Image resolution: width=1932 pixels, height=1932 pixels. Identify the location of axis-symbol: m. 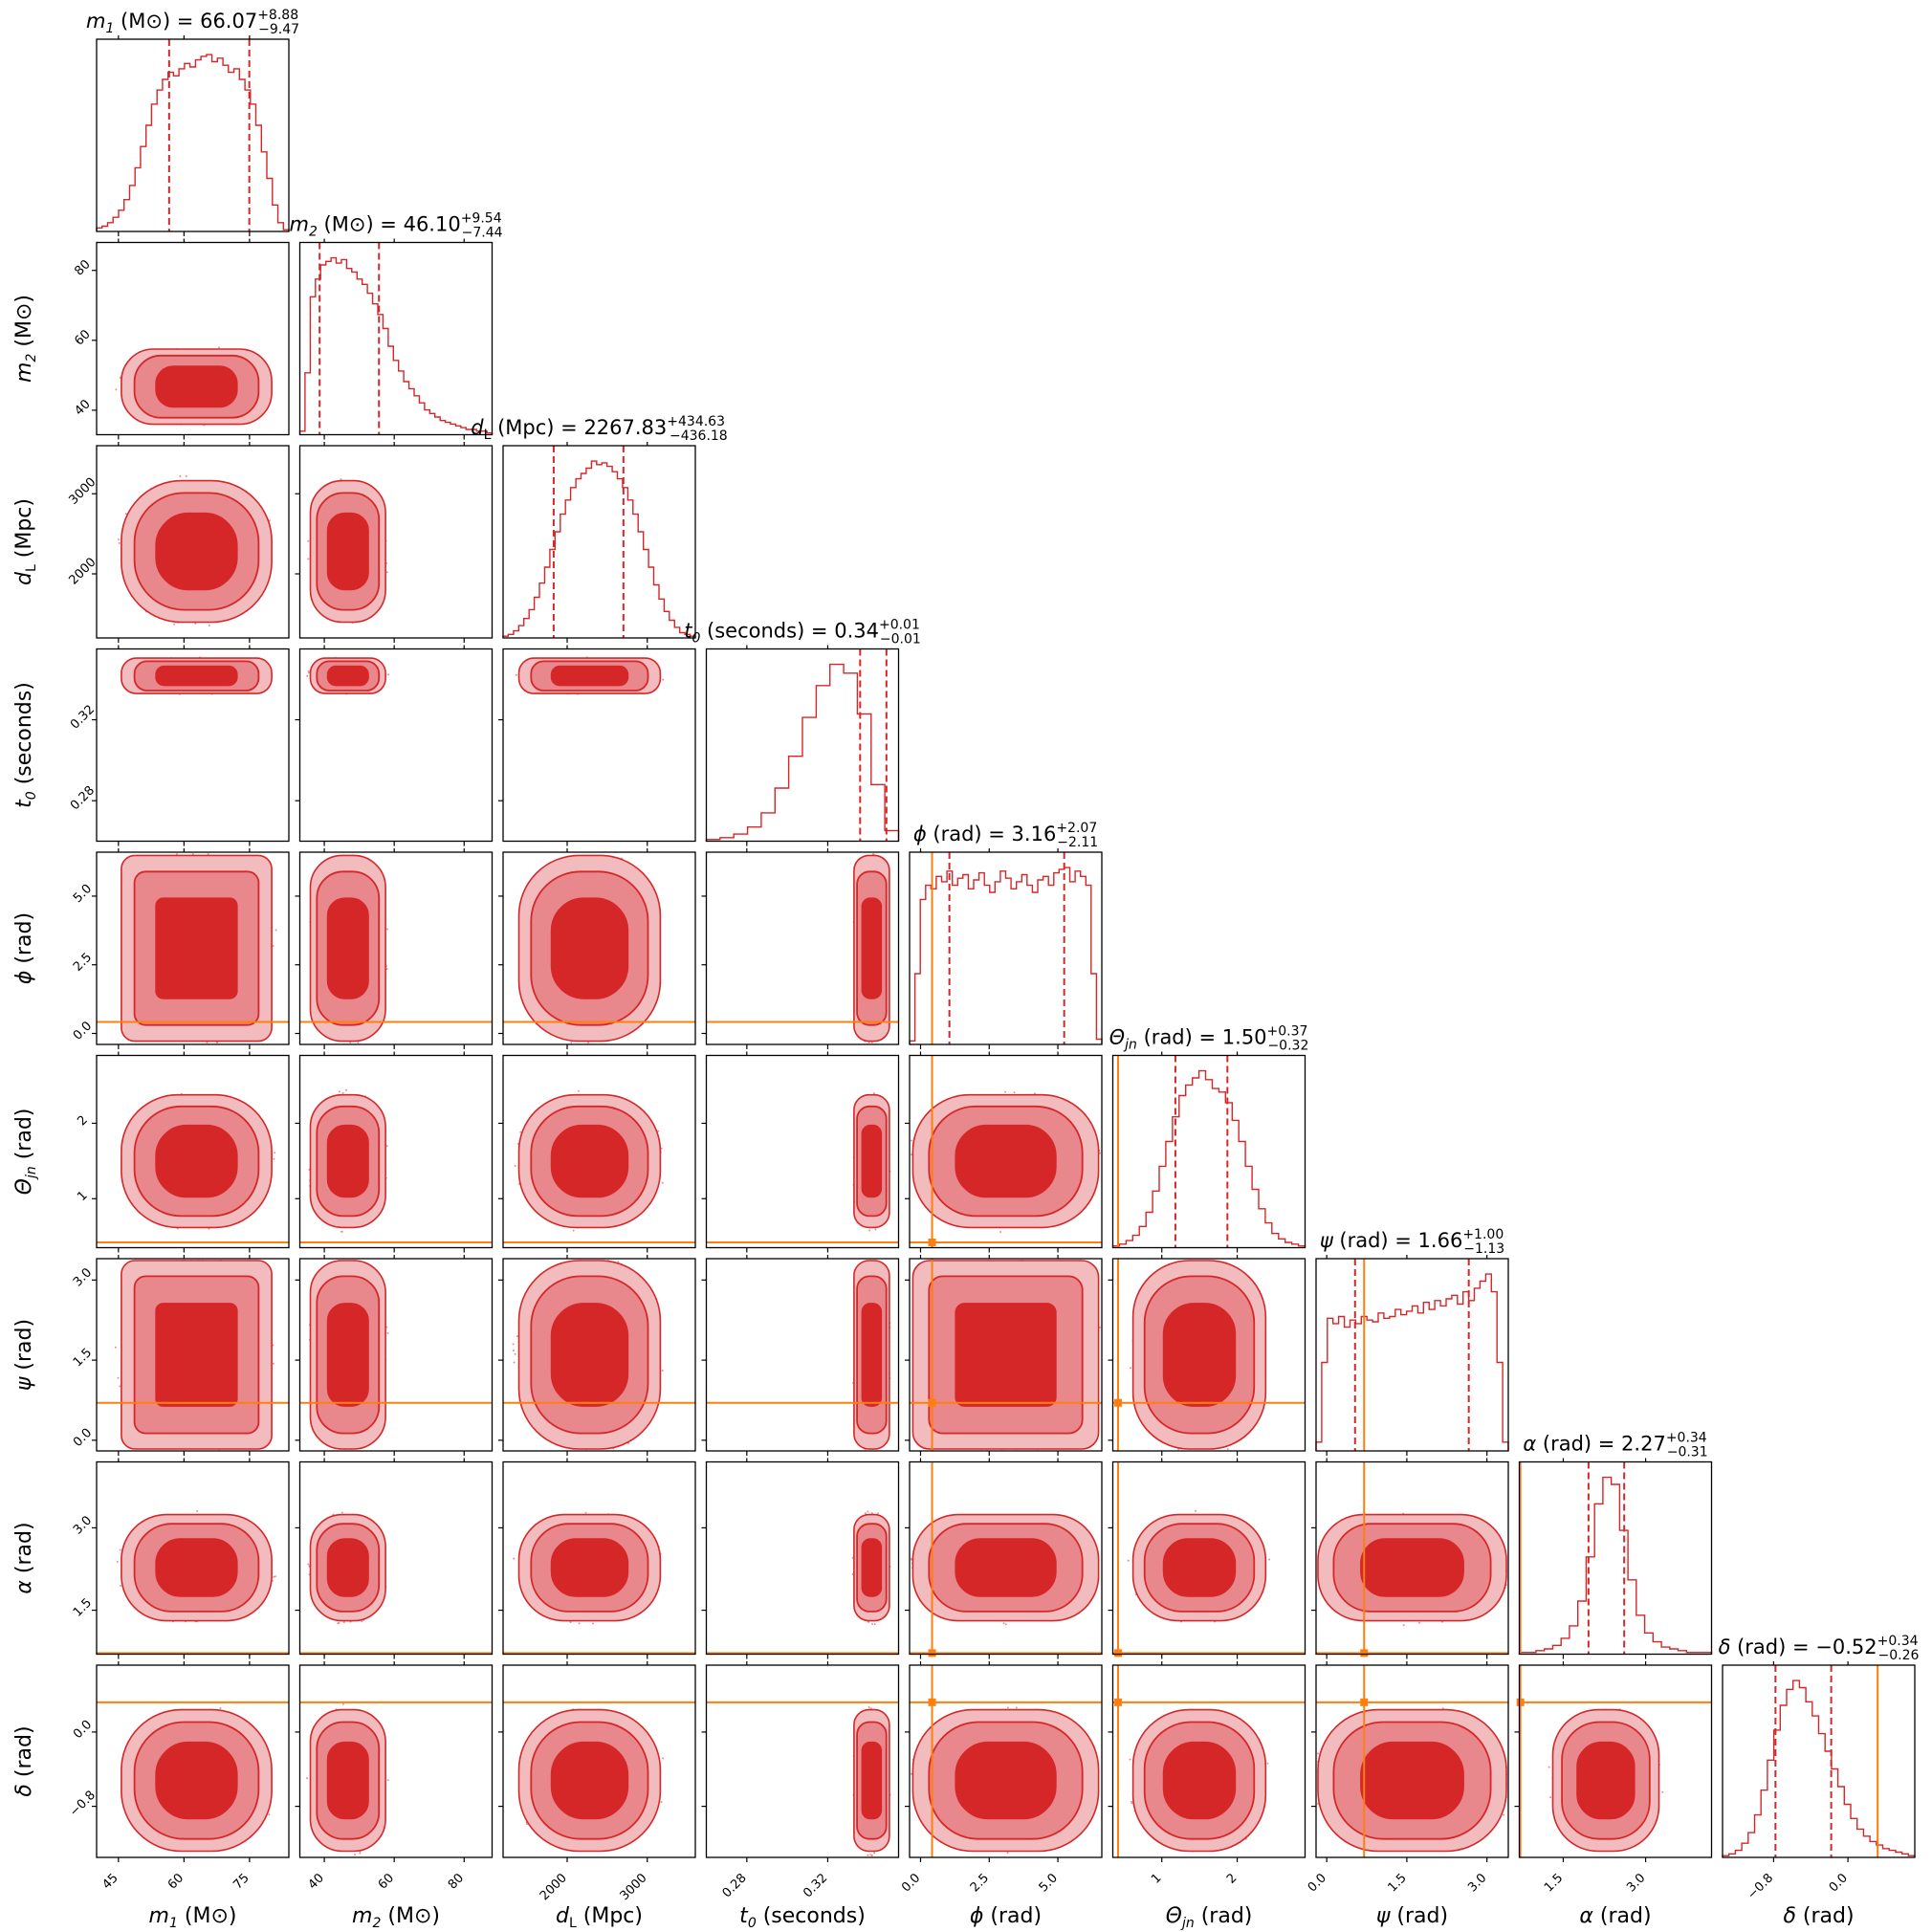
(24, 372).